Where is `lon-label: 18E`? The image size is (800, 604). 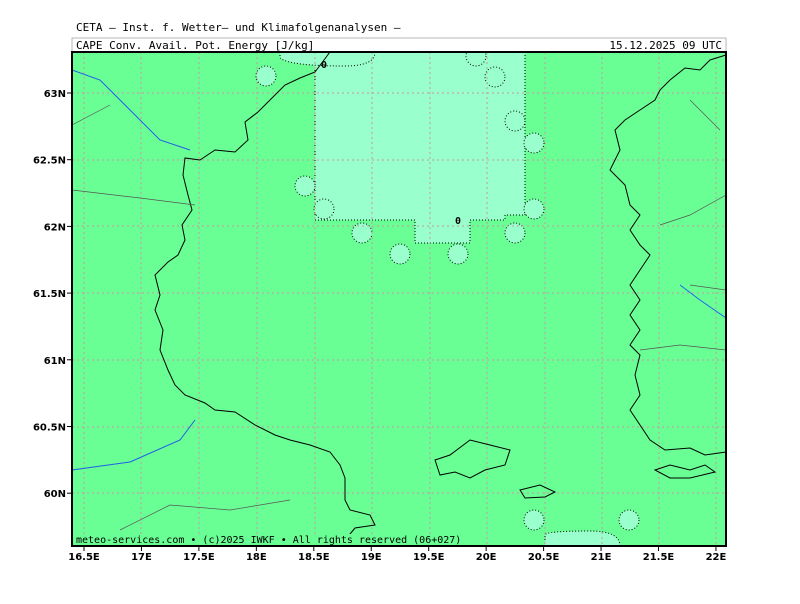 lon-label: 18E is located at coordinates (256, 557).